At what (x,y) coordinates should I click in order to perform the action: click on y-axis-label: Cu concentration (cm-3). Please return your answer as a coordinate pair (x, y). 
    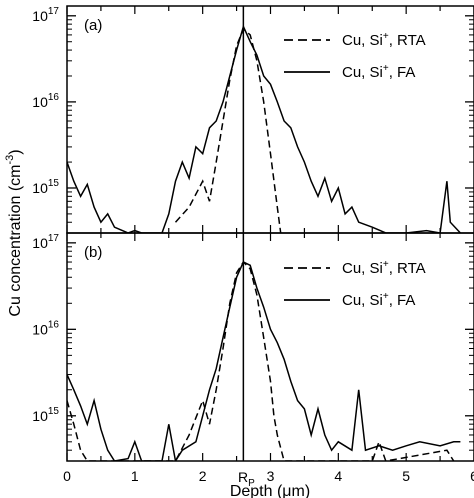
    Looking at the image, I should click on (14, 232).